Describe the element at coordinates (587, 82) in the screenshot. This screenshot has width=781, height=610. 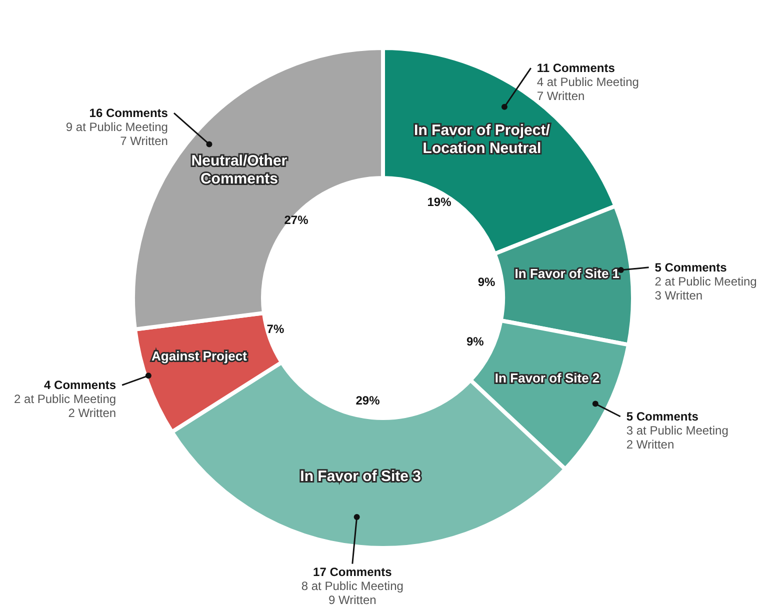
I see `text: 11 Comments 4 at Public Meeting 7 Written` at that location.